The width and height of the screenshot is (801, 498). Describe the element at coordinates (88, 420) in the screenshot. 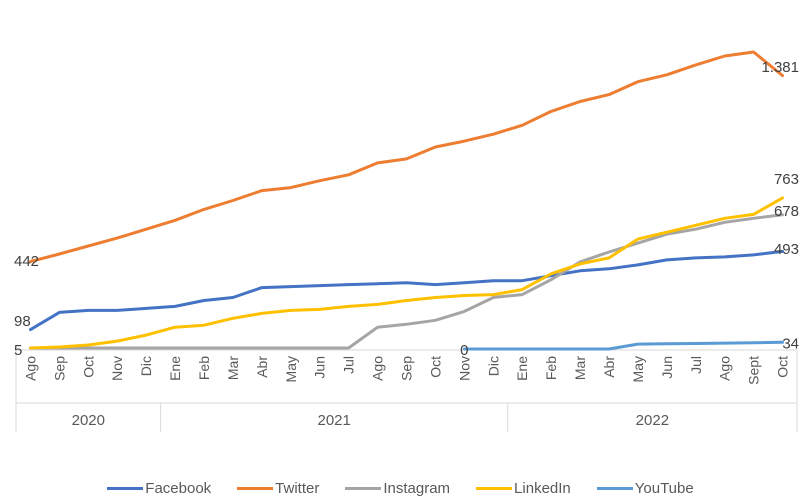

I see `year-label: 2020` at that location.